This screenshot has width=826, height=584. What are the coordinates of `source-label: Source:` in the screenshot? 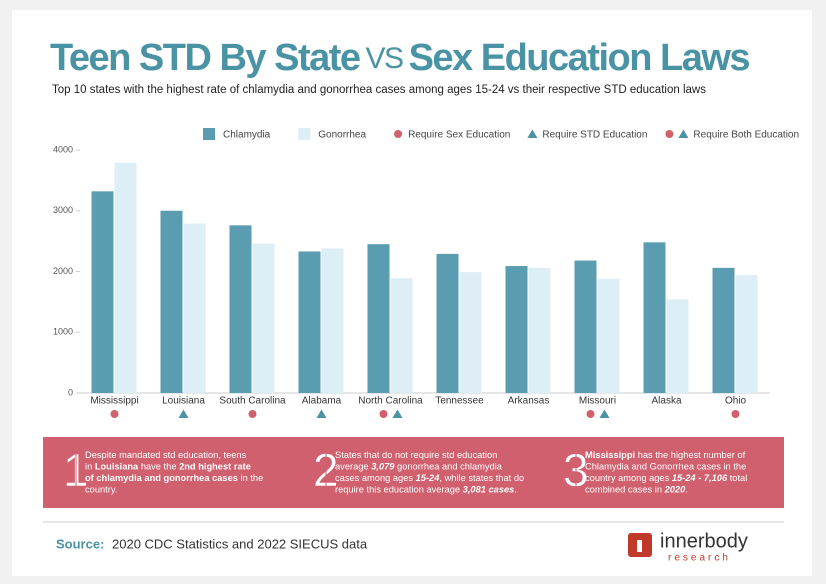 It's located at (80, 543).